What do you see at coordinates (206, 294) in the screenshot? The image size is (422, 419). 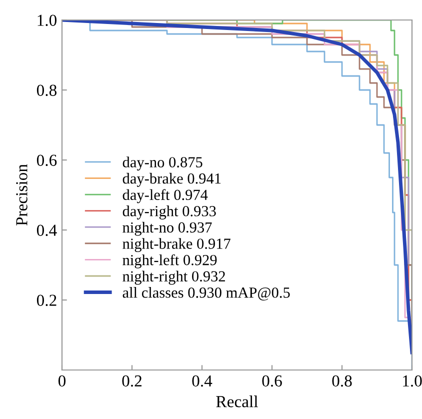 I see `legend-label: all classes 0.930 mAP@0.5` at bounding box center [206, 294].